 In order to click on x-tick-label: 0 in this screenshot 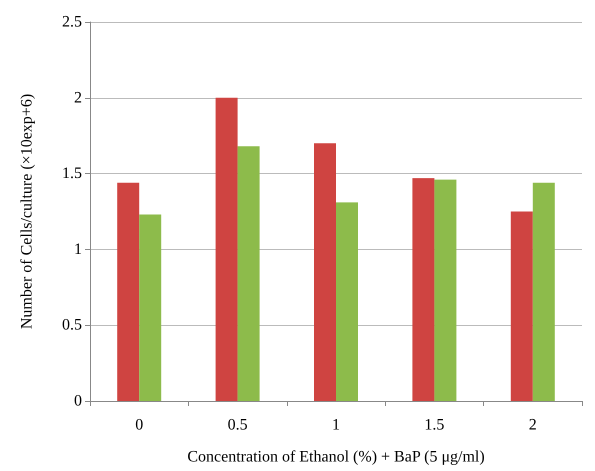, I will do `click(139, 425)`.